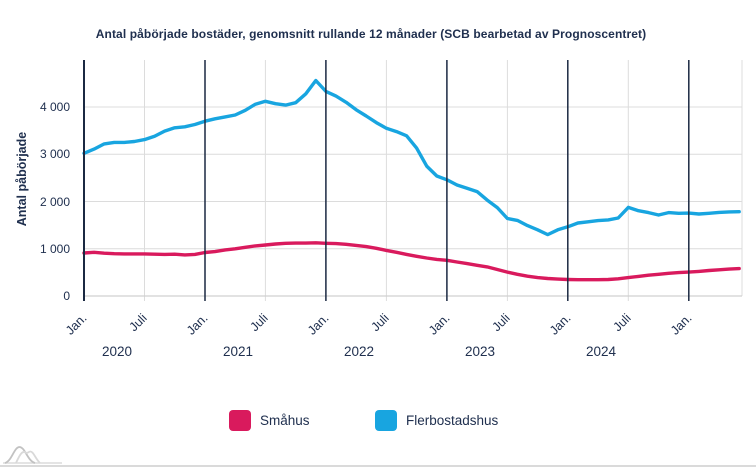 The image size is (756, 468). What do you see at coordinates (54, 154) in the screenshot?
I see `y-tick-label: 3 000` at bounding box center [54, 154].